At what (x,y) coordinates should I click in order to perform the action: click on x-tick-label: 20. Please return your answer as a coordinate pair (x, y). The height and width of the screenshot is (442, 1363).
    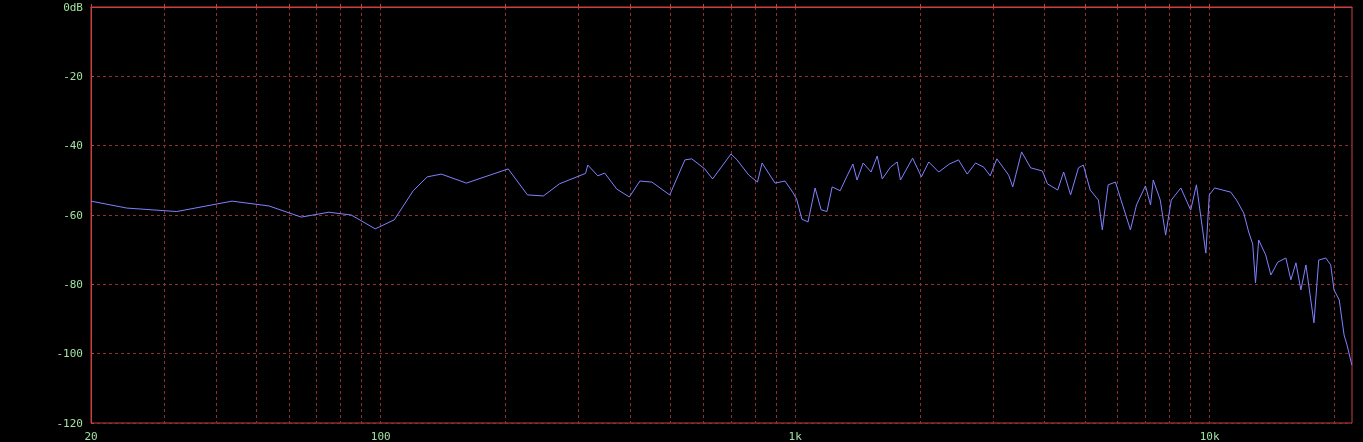
    Looking at the image, I should click on (91, 436).